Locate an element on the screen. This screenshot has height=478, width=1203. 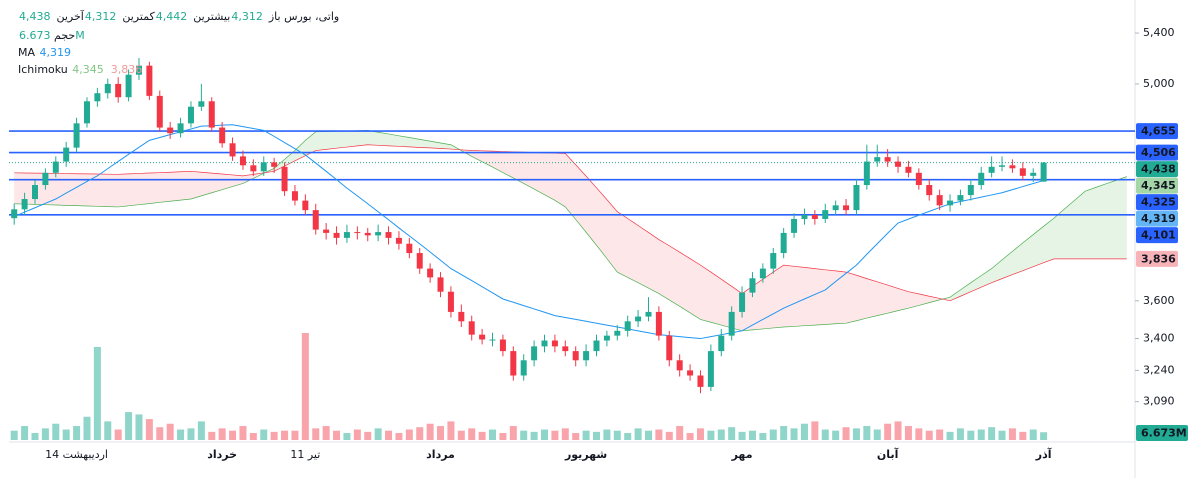
volume-box is located at coordinates (1162, 433).